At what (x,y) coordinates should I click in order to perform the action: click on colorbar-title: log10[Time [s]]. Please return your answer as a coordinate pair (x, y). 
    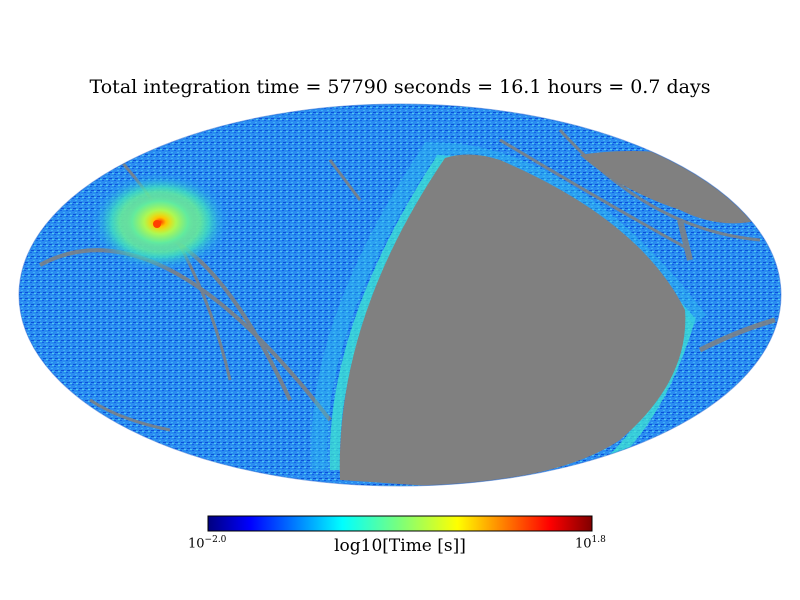
    Looking at the image, I should click on (400, 546).